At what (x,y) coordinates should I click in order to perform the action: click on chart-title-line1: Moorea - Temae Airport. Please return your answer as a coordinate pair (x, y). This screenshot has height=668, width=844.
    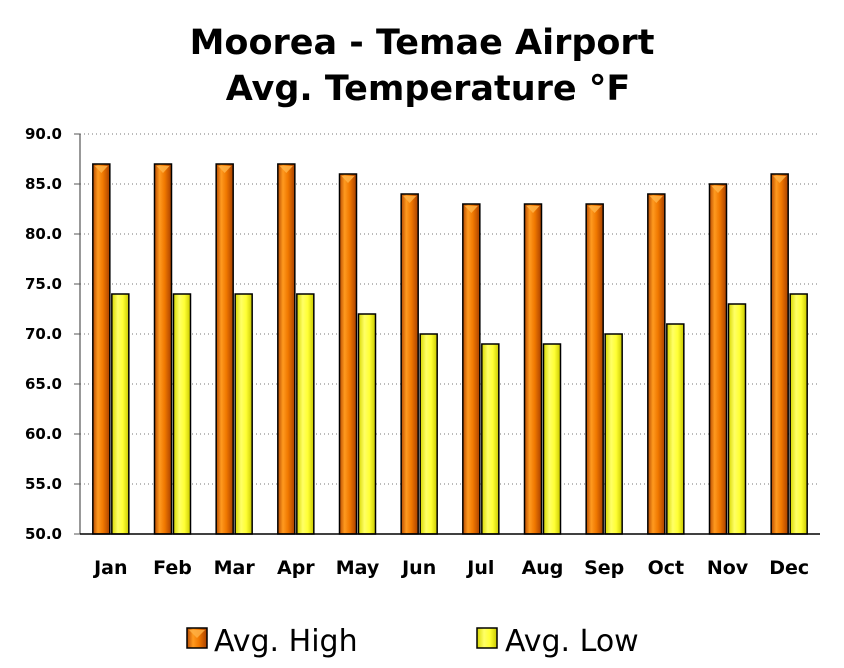
    Looking at the image, I should click on (422, 43).